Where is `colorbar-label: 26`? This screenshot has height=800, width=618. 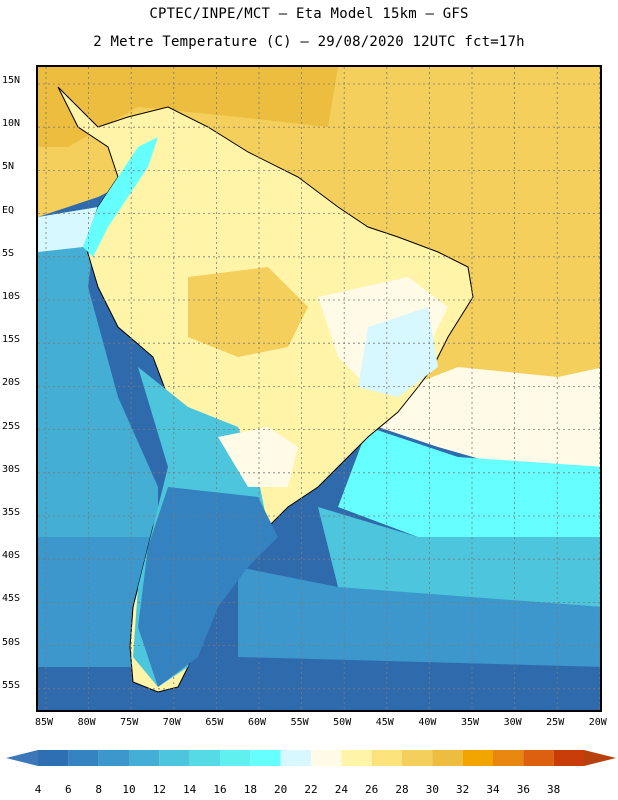 colorbar-label: 26 is located at coordinates (372, 789).